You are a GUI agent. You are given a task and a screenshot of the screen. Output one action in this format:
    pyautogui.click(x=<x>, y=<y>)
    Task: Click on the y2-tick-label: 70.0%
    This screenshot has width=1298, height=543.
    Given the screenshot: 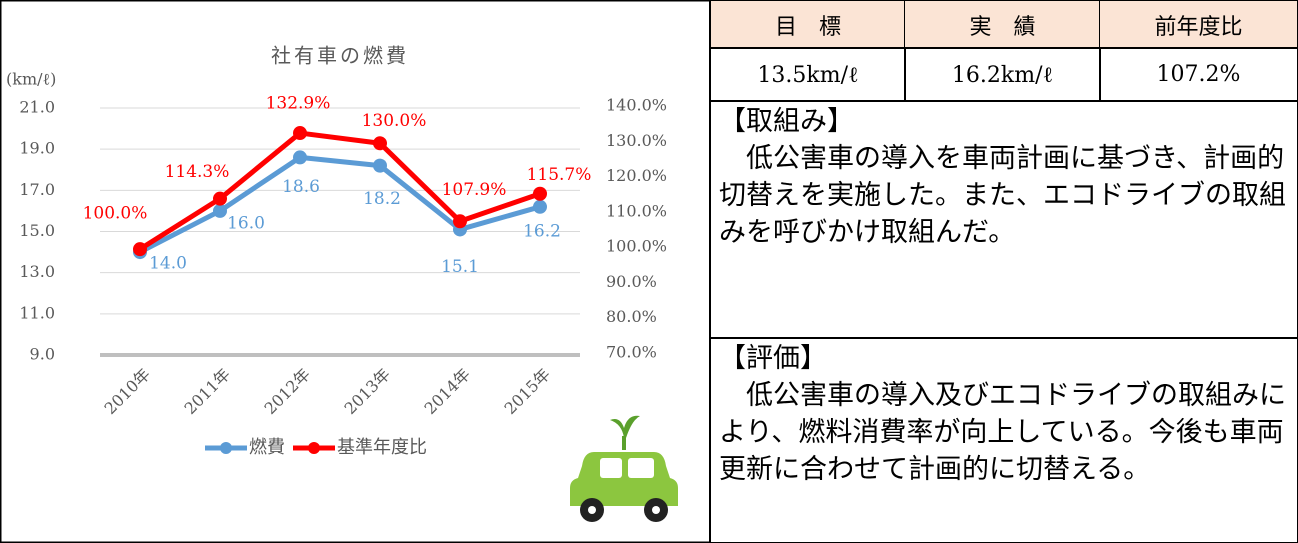 What is the action you would take?
    pyautogui.click(x=631, y=352)
    